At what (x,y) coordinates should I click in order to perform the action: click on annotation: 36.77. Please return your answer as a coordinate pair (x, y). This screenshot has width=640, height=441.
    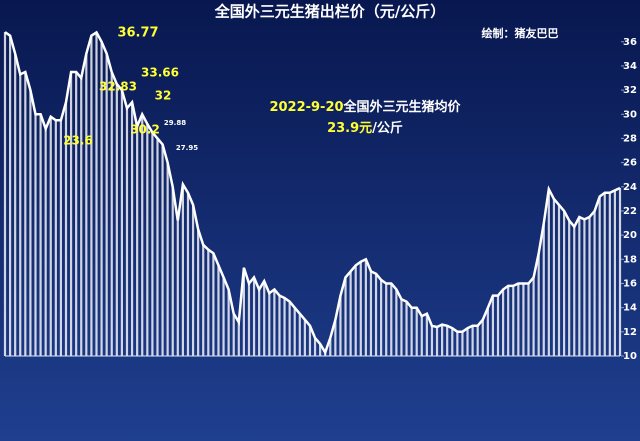
    Looking at the image, I should click on (137, 33).